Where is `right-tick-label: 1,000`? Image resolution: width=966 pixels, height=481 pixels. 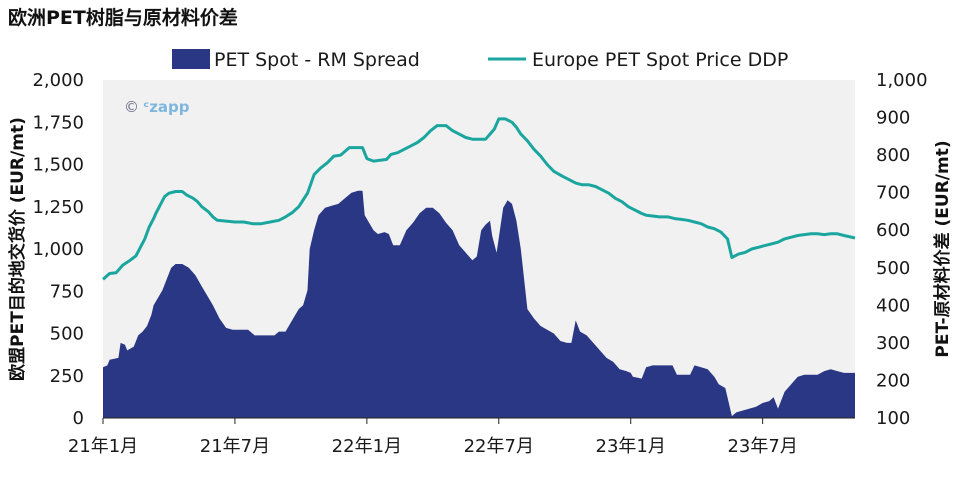 right-tick-label: 1,000 is located at coordinates (902, 80).